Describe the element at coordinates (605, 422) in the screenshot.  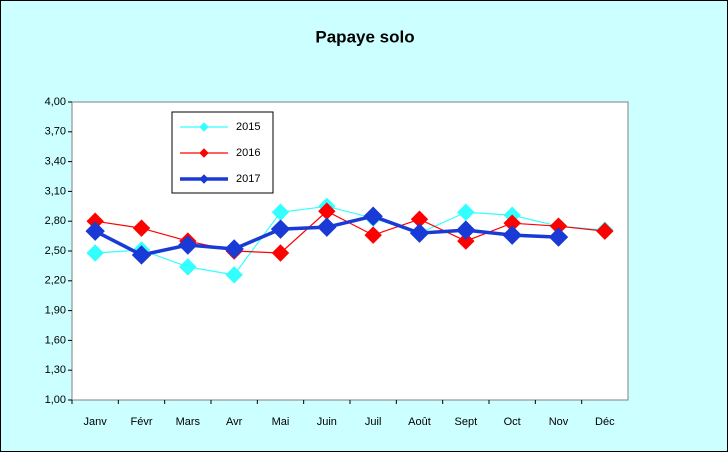
I see `x-tick-label: Déc` at that location.